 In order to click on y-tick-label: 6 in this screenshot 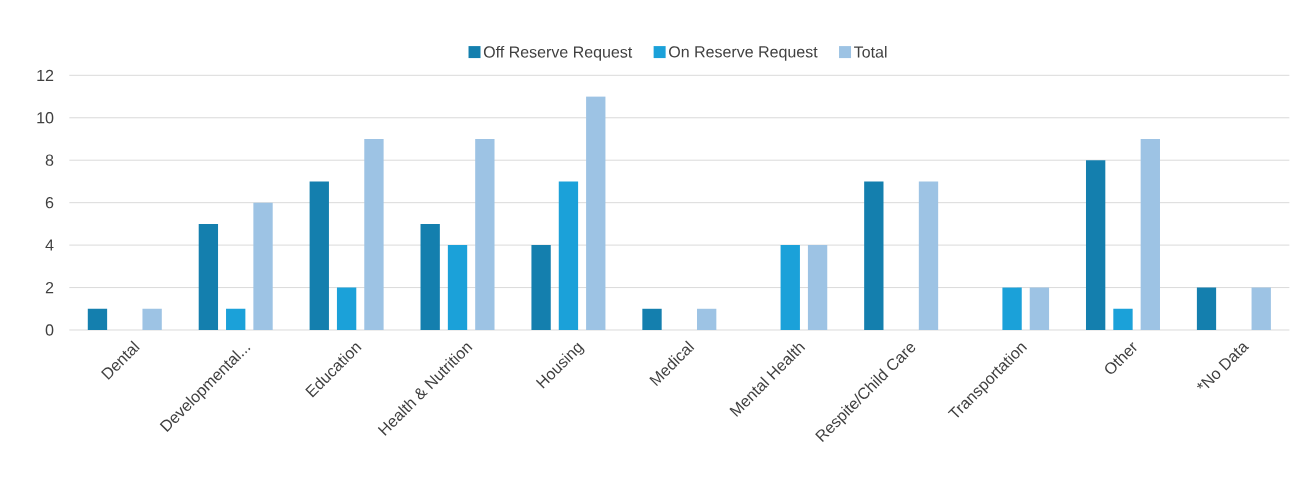, I will do `click(49, 203)`.